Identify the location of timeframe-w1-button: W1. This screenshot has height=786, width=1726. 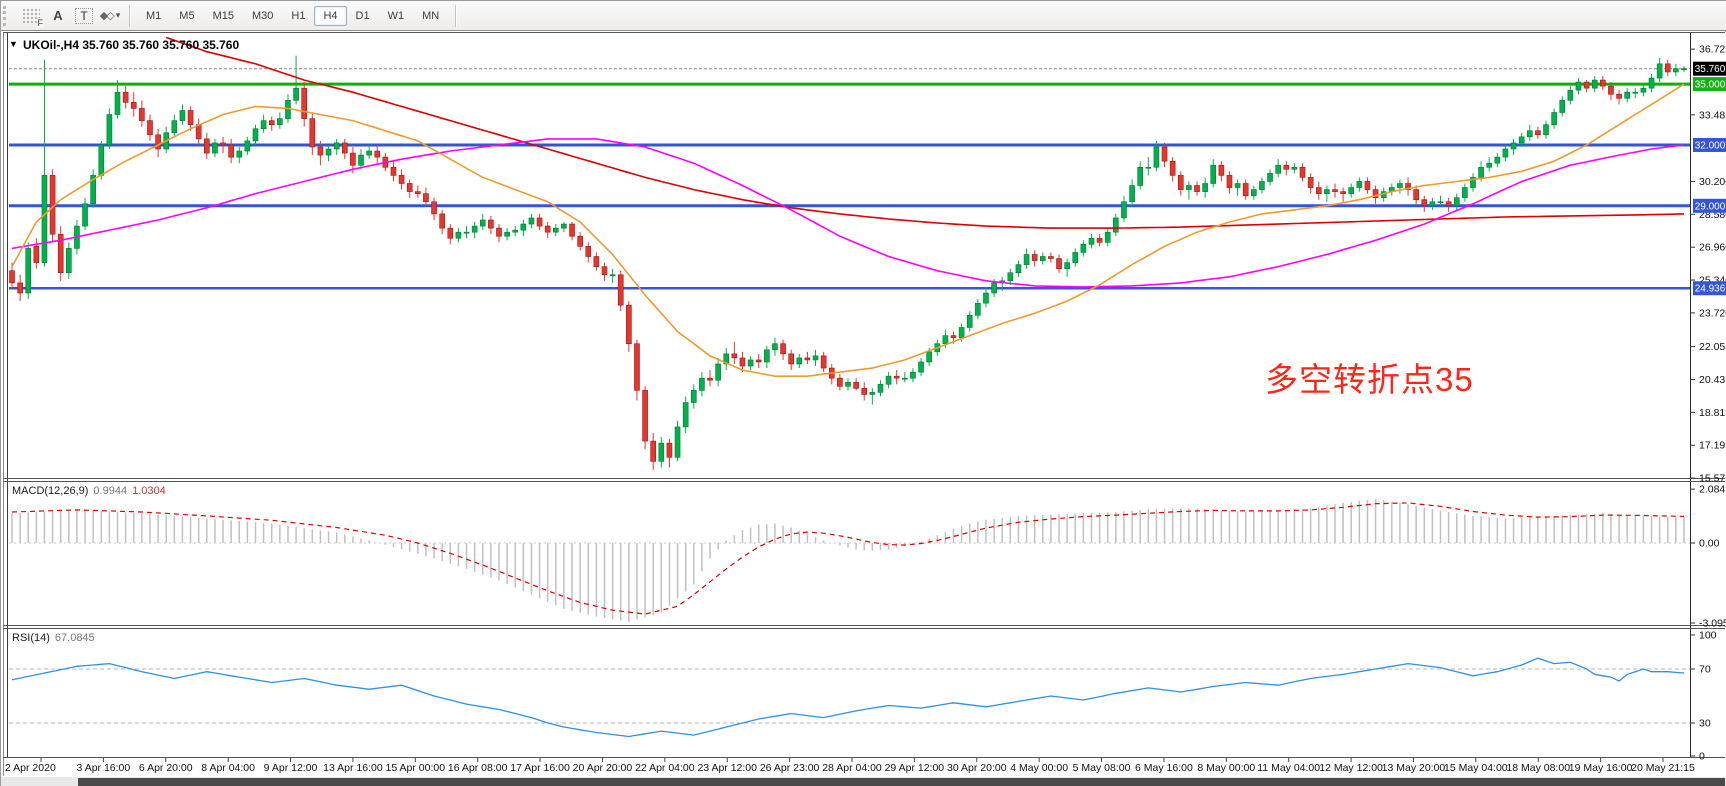
(396, 15).